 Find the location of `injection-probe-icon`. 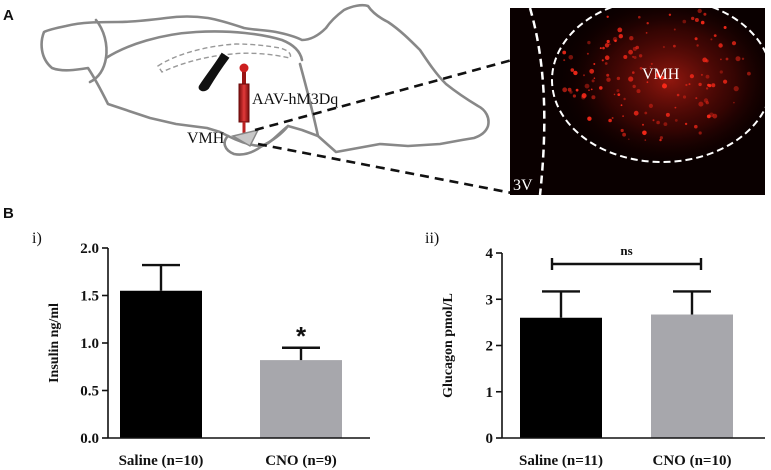

injection-probe-icon is located at coordinates (244, 98).